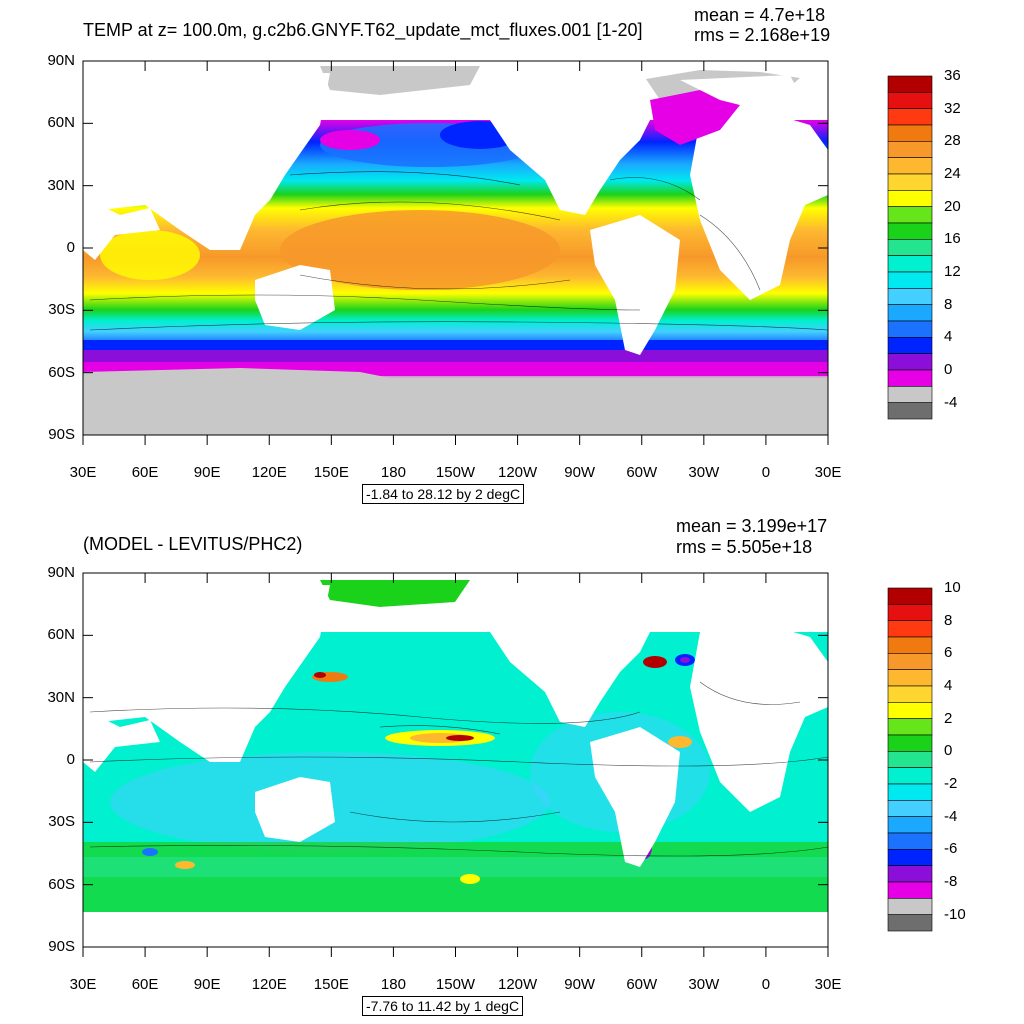 This screenshot has height=1024, width=1024. What do you see at coordinates (395, 593) in the screenshot?
I see `arctic-patch` at bounding box center [395, 593].